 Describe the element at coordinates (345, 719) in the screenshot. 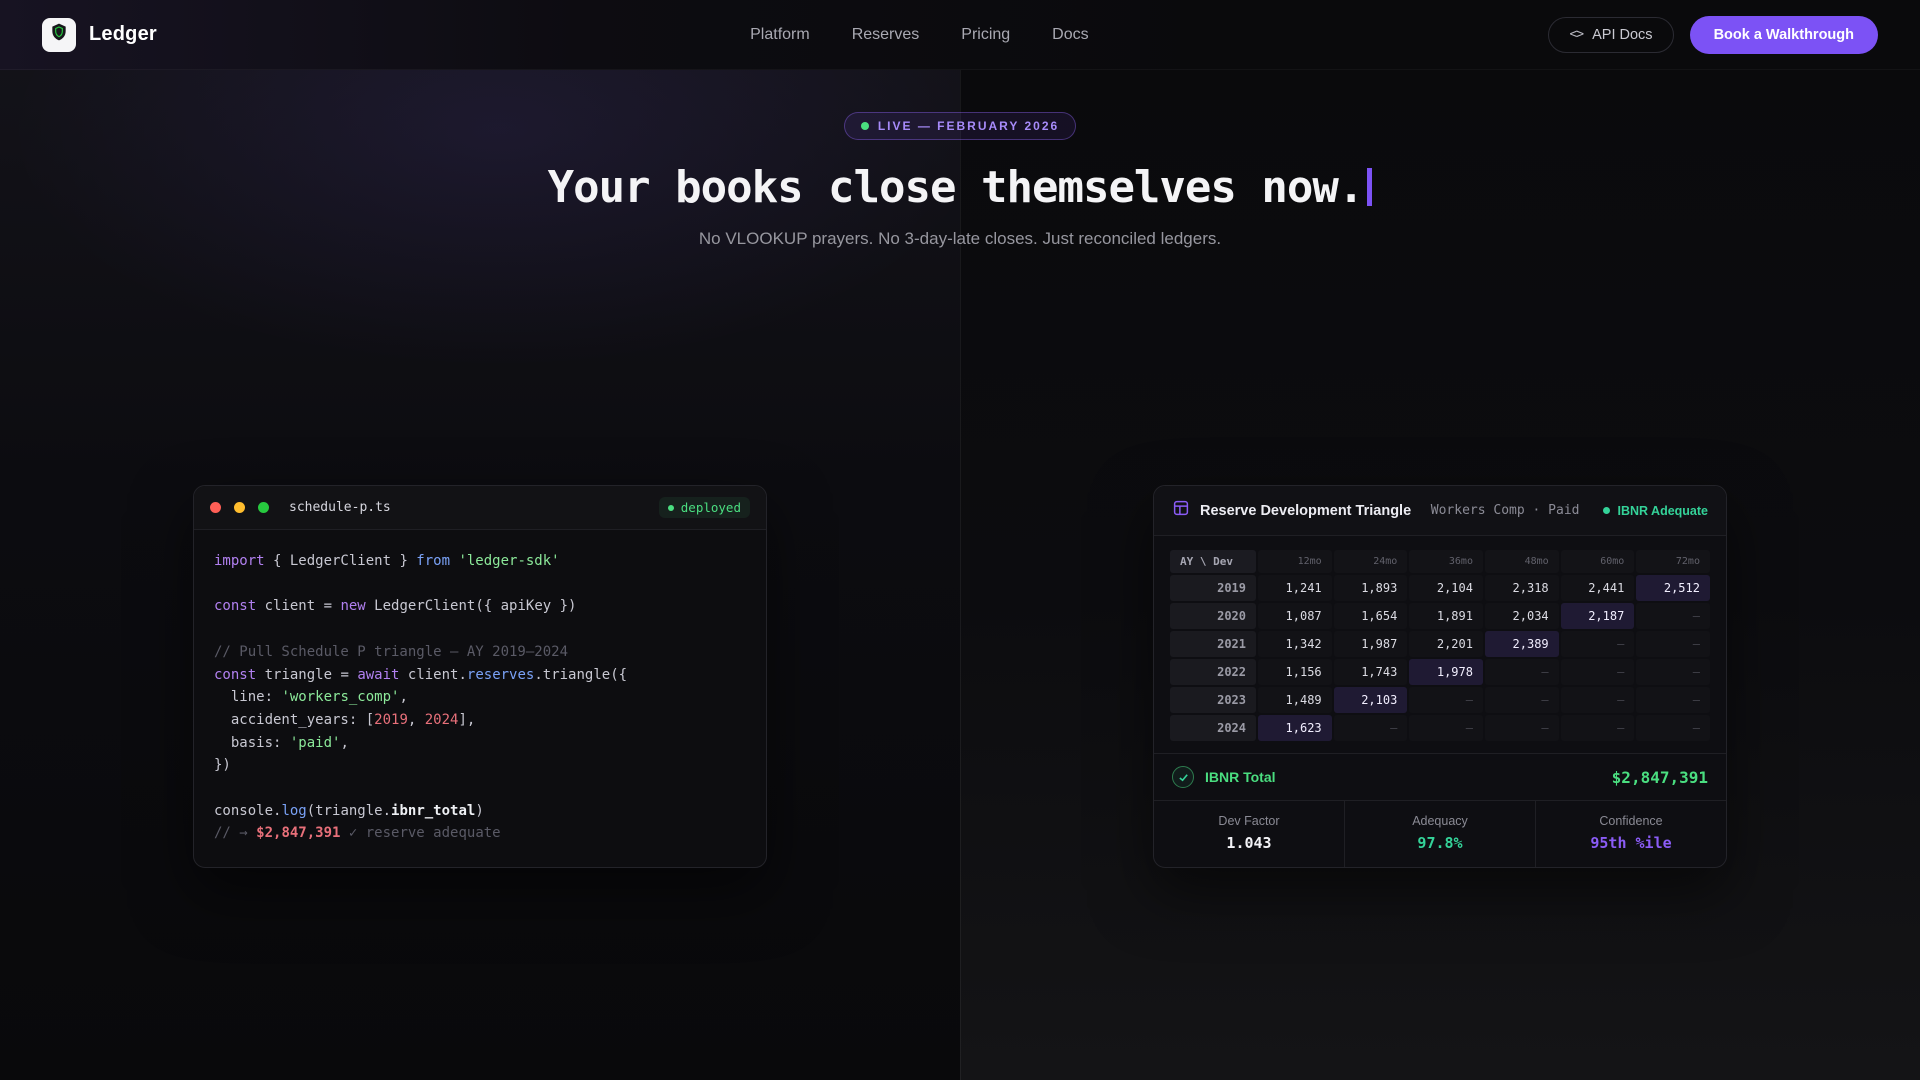

I see `code-line: accident_years: [2019, 2024],` at that location.